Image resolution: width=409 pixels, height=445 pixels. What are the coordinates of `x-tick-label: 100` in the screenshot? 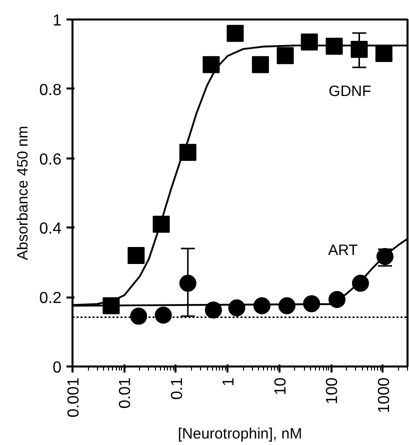 It's located at (333, 390).